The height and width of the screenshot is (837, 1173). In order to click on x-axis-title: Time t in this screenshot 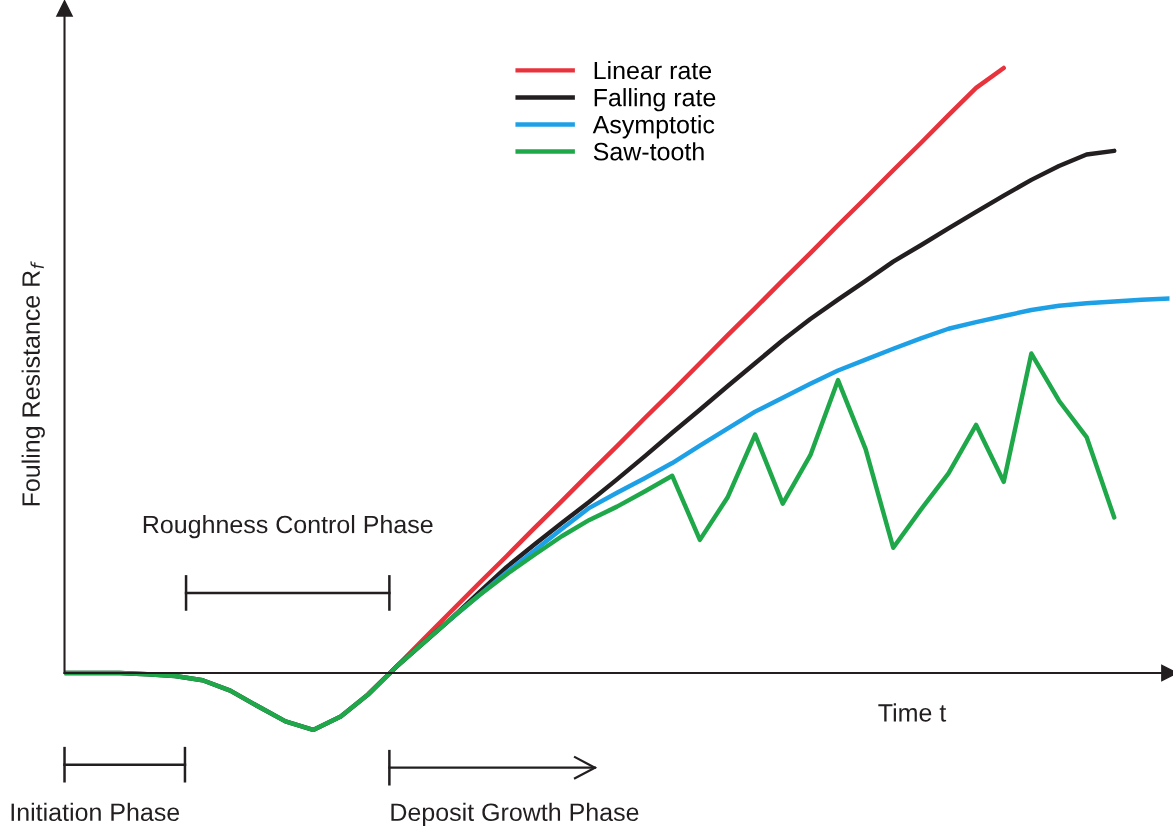, I will do `click(912, 712)`.